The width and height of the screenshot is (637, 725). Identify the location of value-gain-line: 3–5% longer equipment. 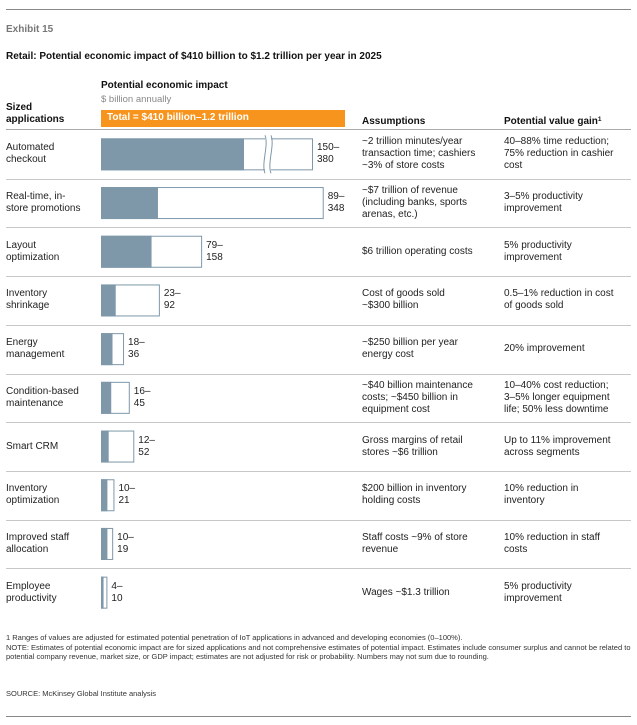
(557, 397).